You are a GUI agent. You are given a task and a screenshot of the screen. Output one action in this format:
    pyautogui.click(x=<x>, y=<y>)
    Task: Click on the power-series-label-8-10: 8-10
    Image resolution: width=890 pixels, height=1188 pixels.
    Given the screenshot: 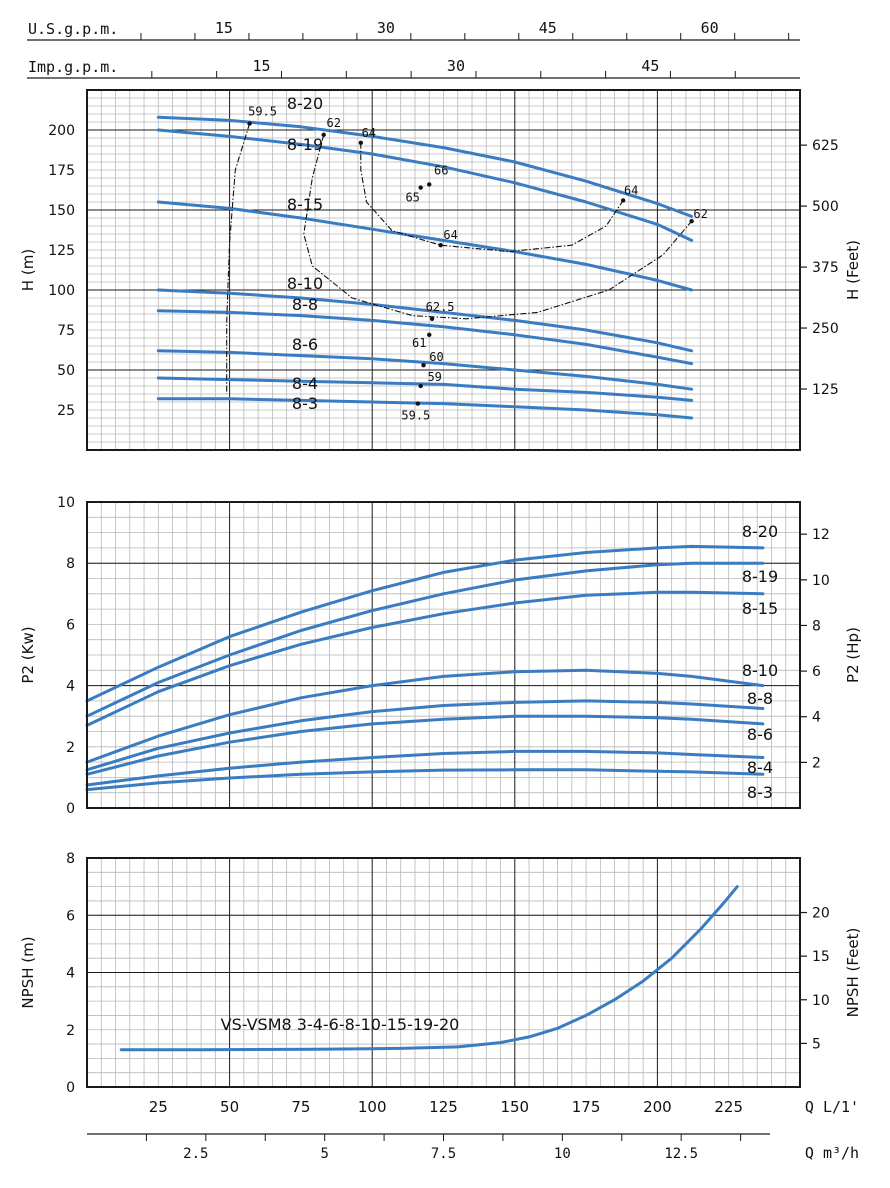 What is the action you would take?
    pyautogui.click(x=760, y=670)
    